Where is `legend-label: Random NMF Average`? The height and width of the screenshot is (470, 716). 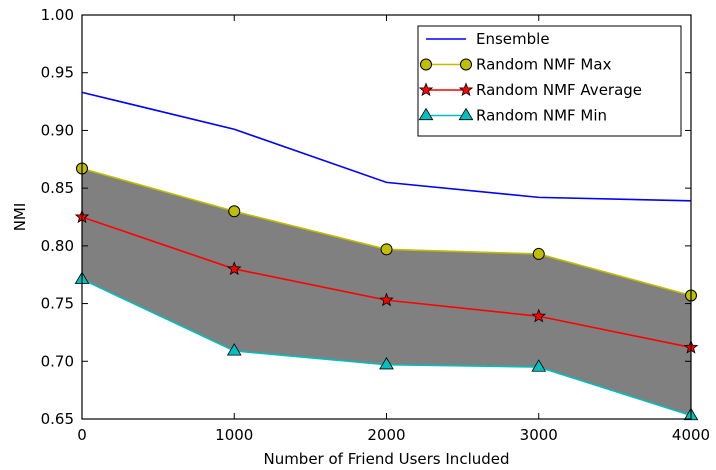
legend-label: Random NMF Average is located at coordinates (559, 90).